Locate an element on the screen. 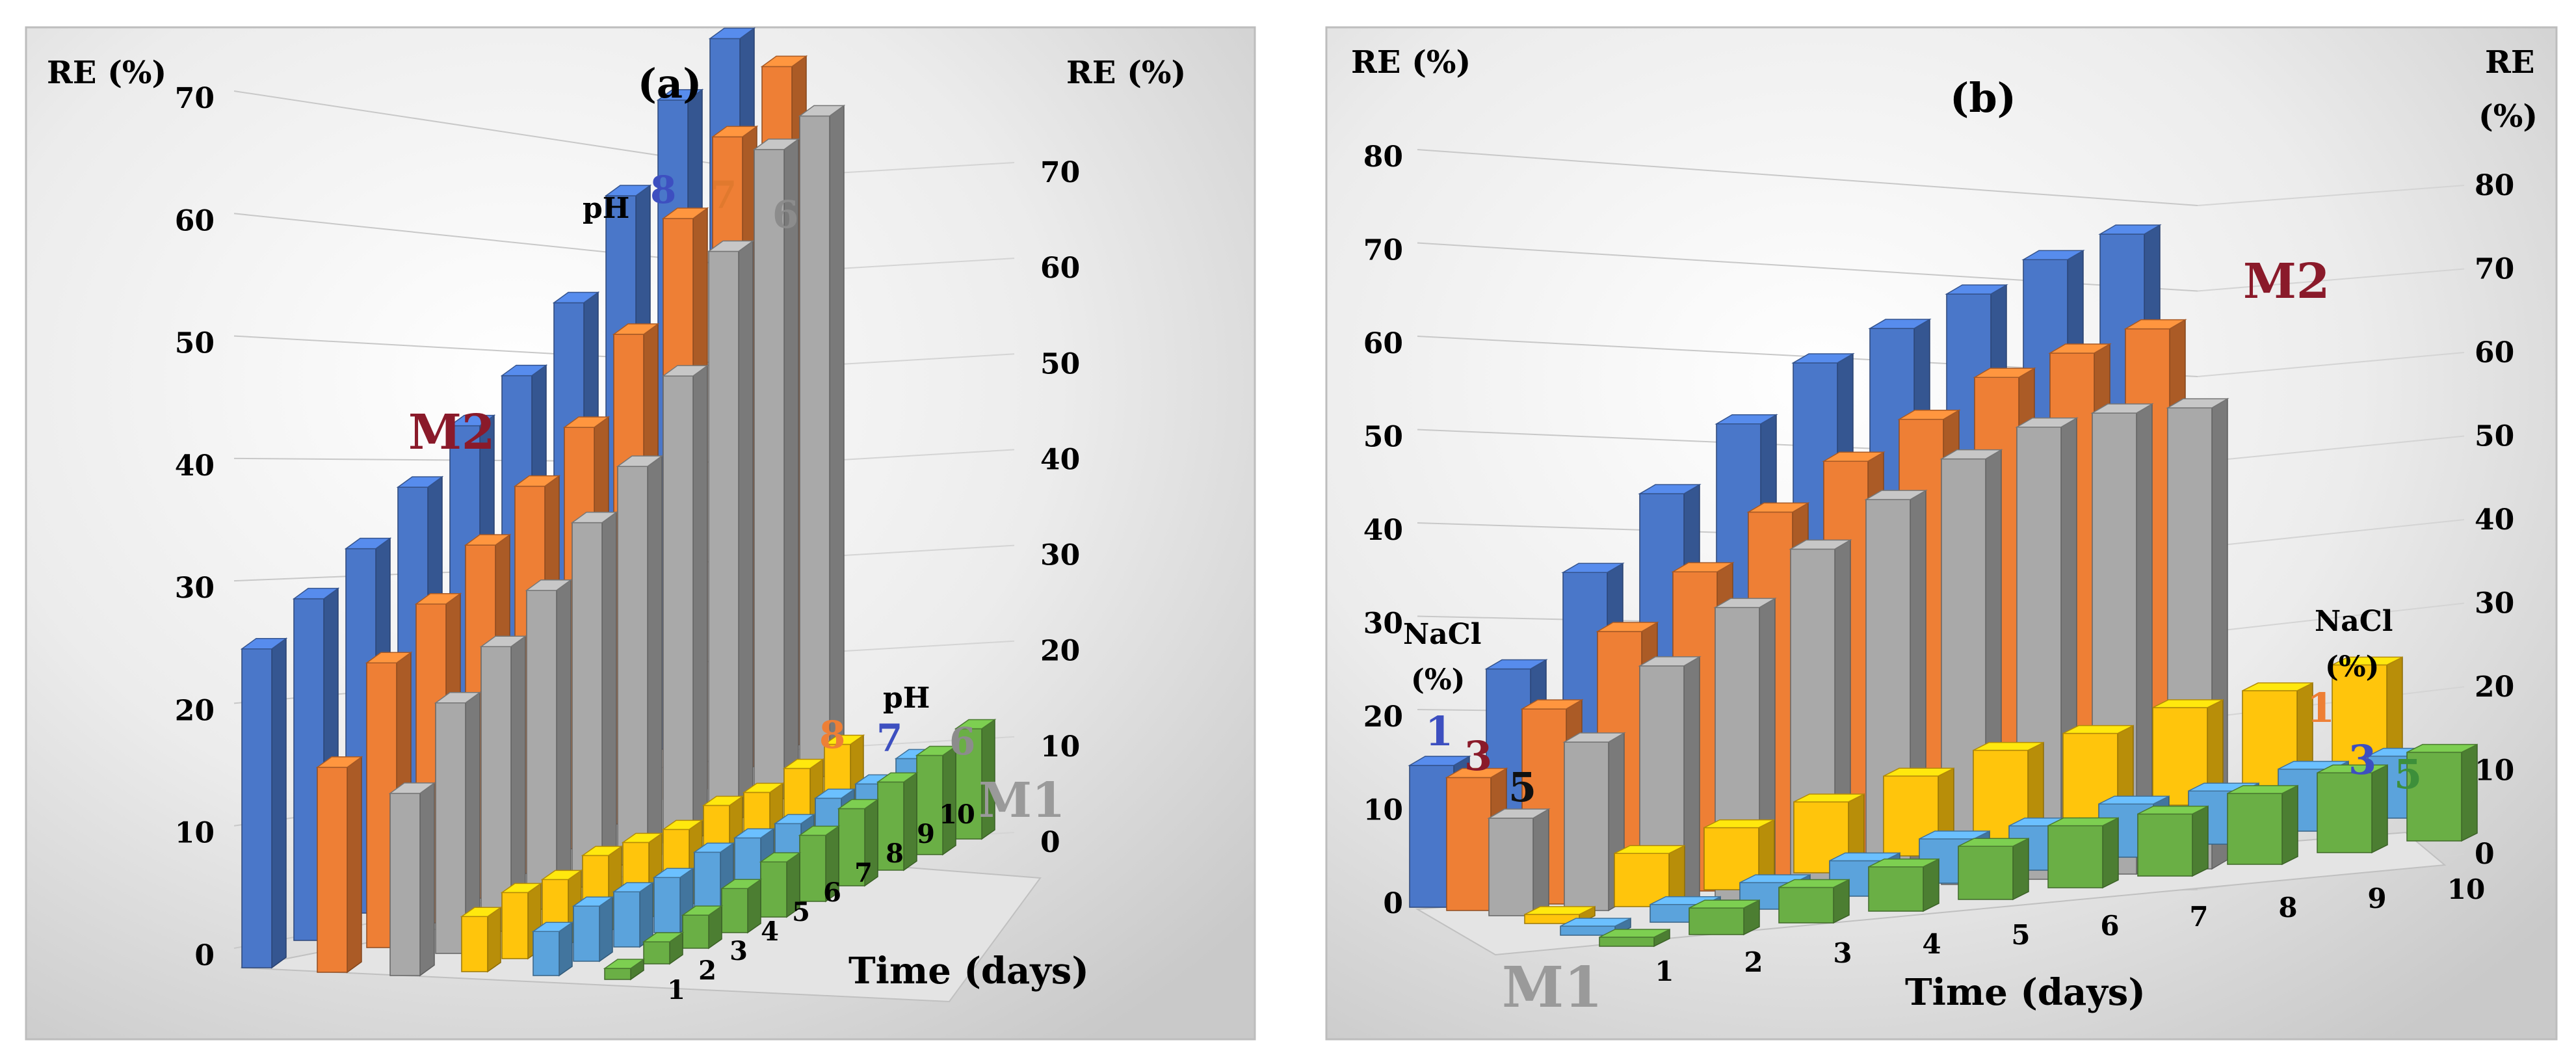 This screenshot has width=2576, height=1064. panel-b-x-tick: 3 is located at coordinates (1842, 953).